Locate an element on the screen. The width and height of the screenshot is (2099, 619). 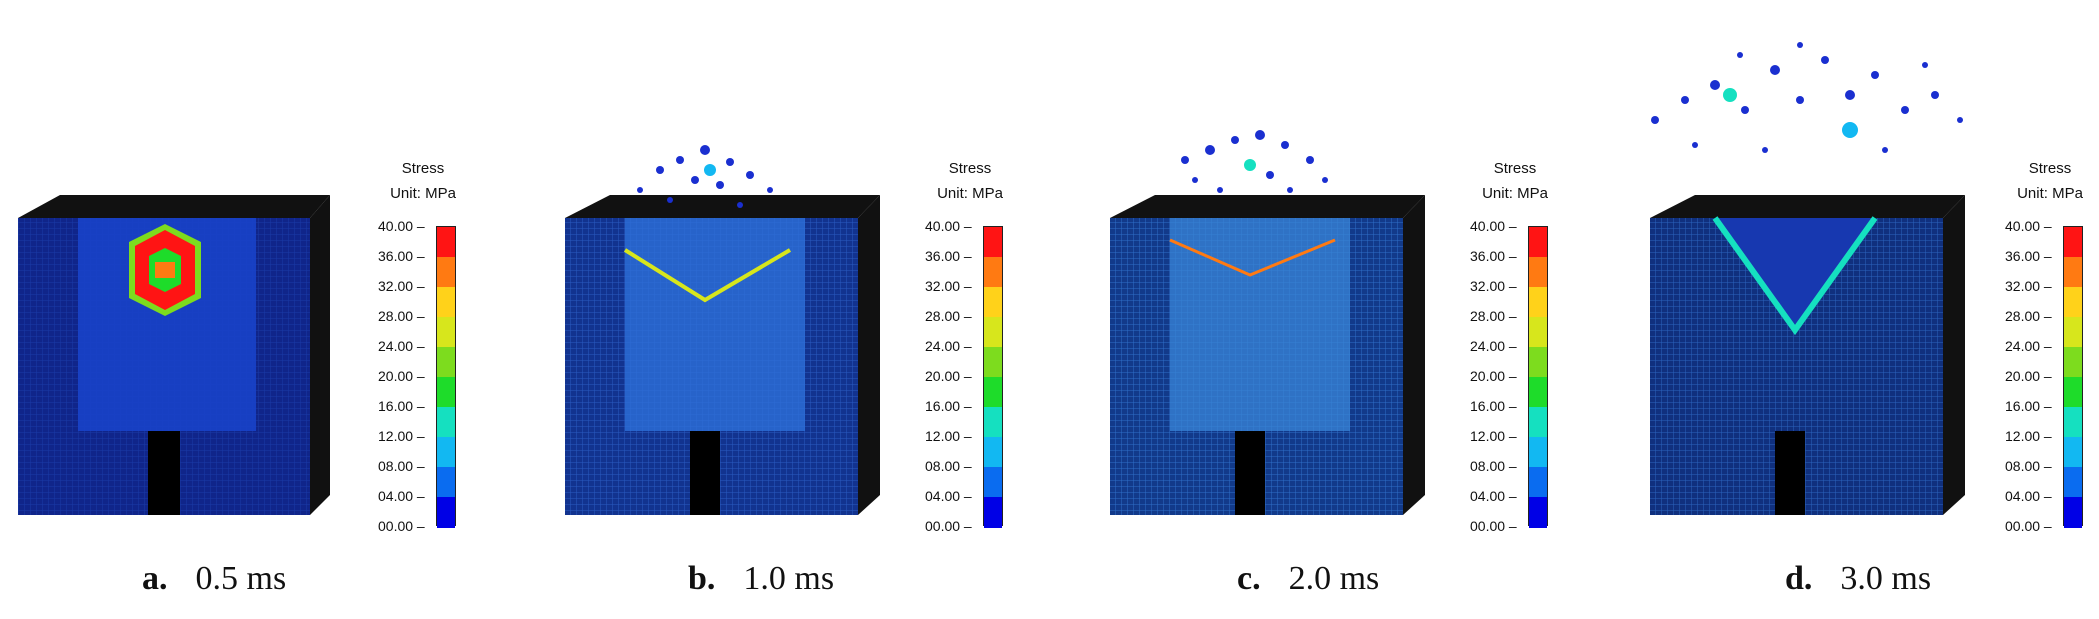
time-label: 3.0 ms is located at coordinates (1886, 578).